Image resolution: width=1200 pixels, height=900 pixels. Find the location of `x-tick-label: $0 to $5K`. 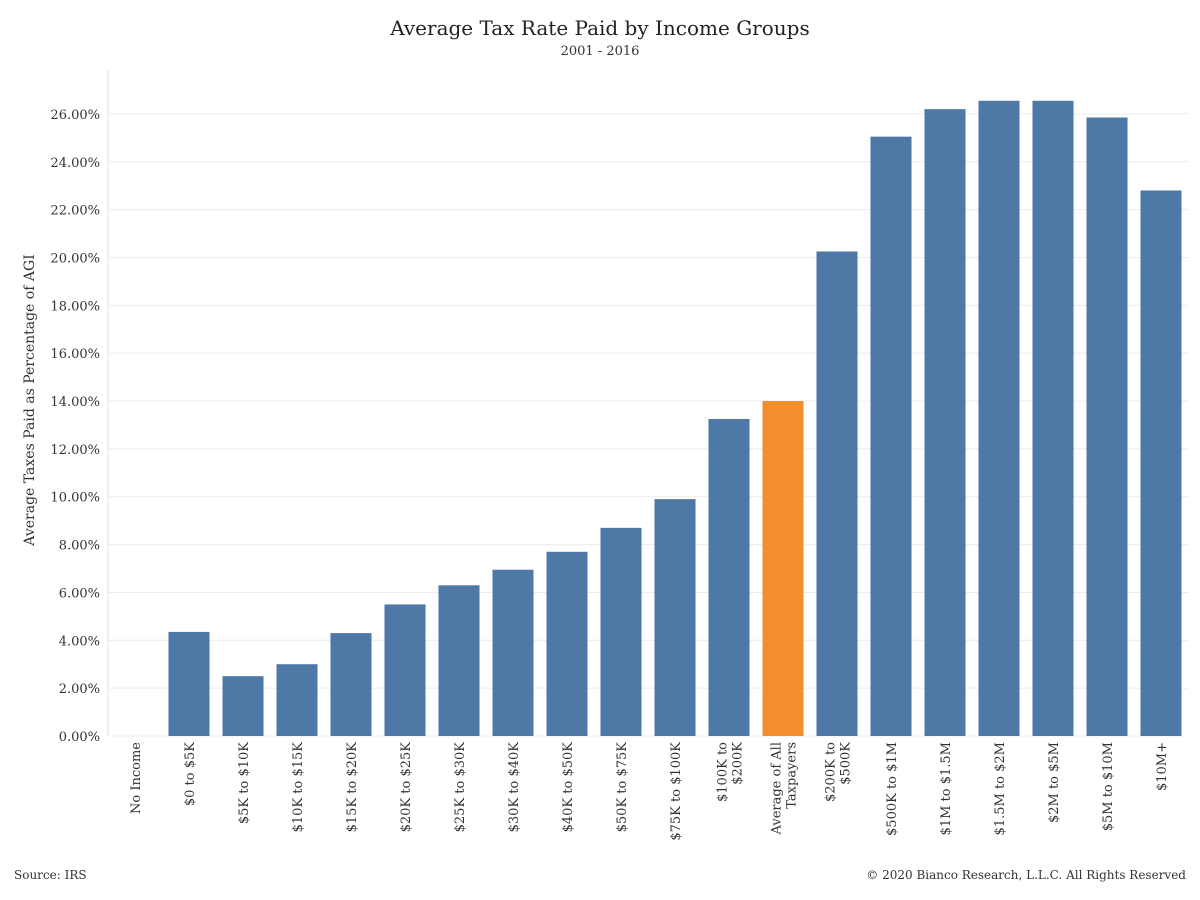

x-tick-label: $0 to $5K is located at coordinates (190, 774).